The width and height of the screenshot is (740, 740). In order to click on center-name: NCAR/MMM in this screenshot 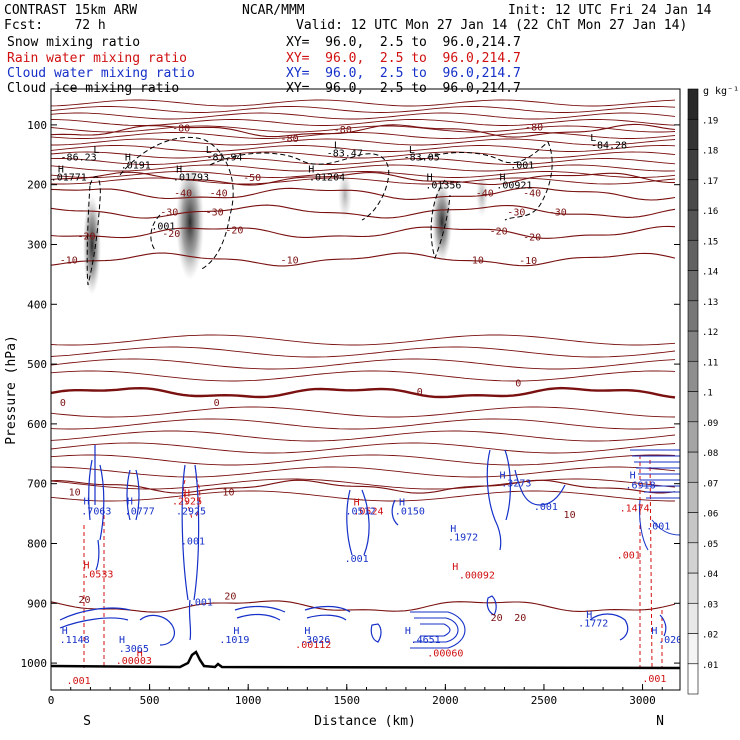, I will do `click(273, 10)`.